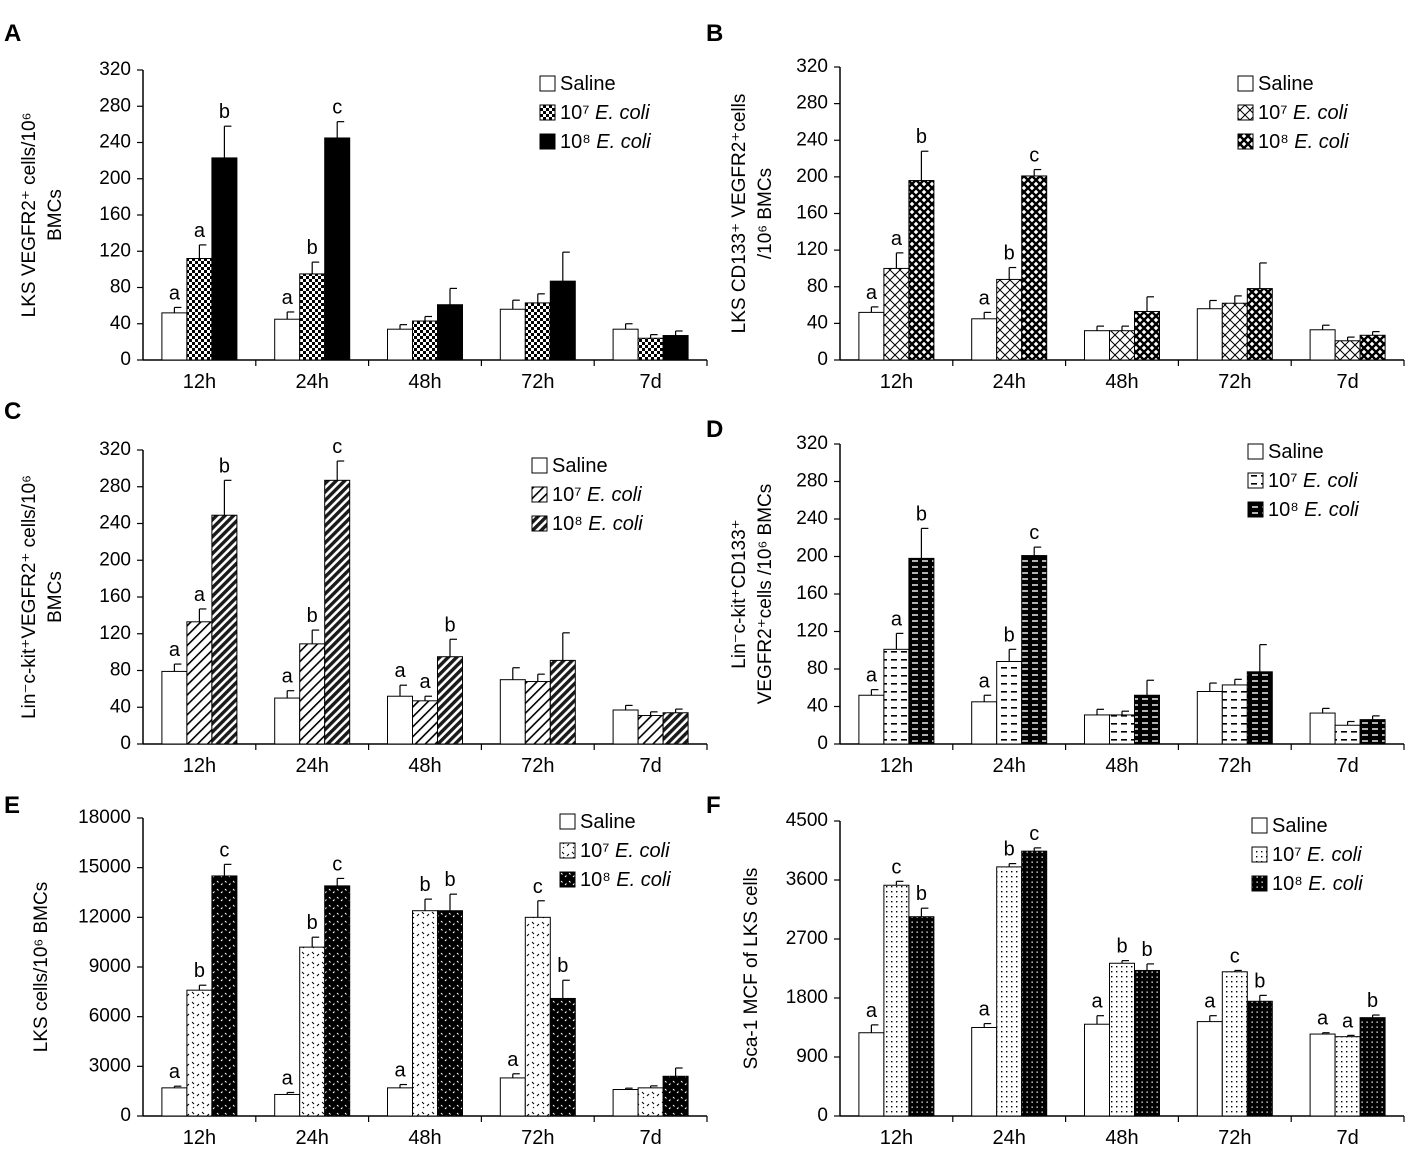 This screenshot has height=1162, width=1417. Describe the element at coordinates (765, 213) in the screenshot. I see `y-axis-label: /10⁶ BMCs` at that location.